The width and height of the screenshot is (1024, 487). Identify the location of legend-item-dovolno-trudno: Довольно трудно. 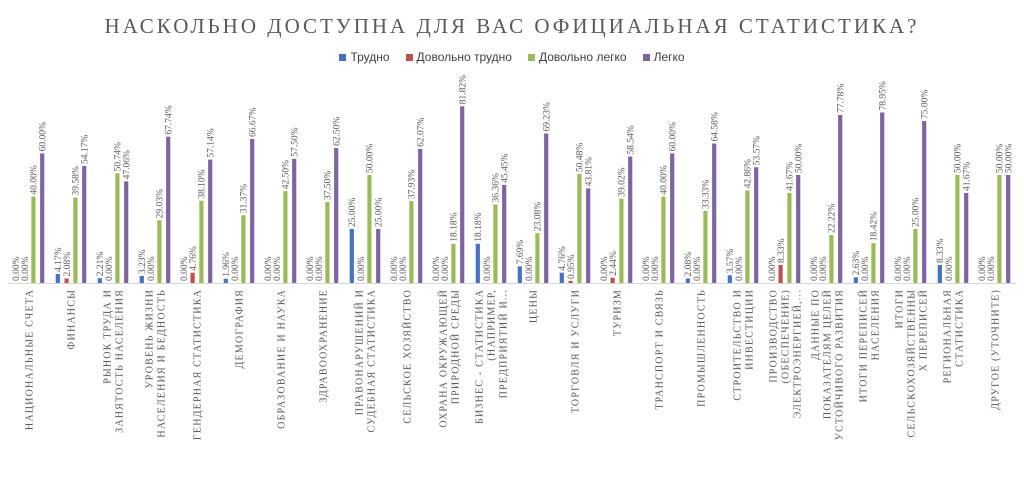
(458, 57).